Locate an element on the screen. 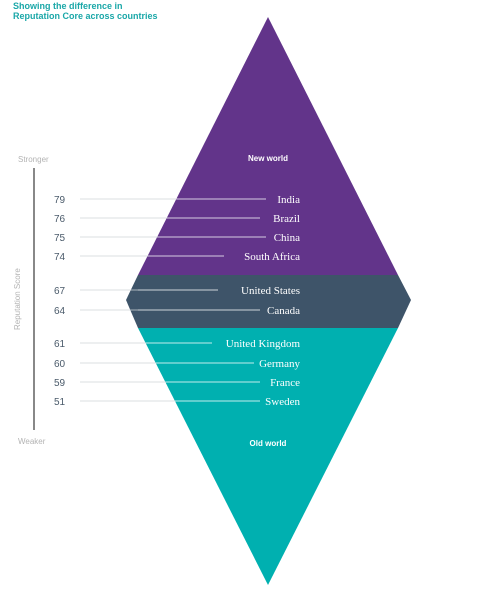  middle-band is located at coordinates (268, 301).